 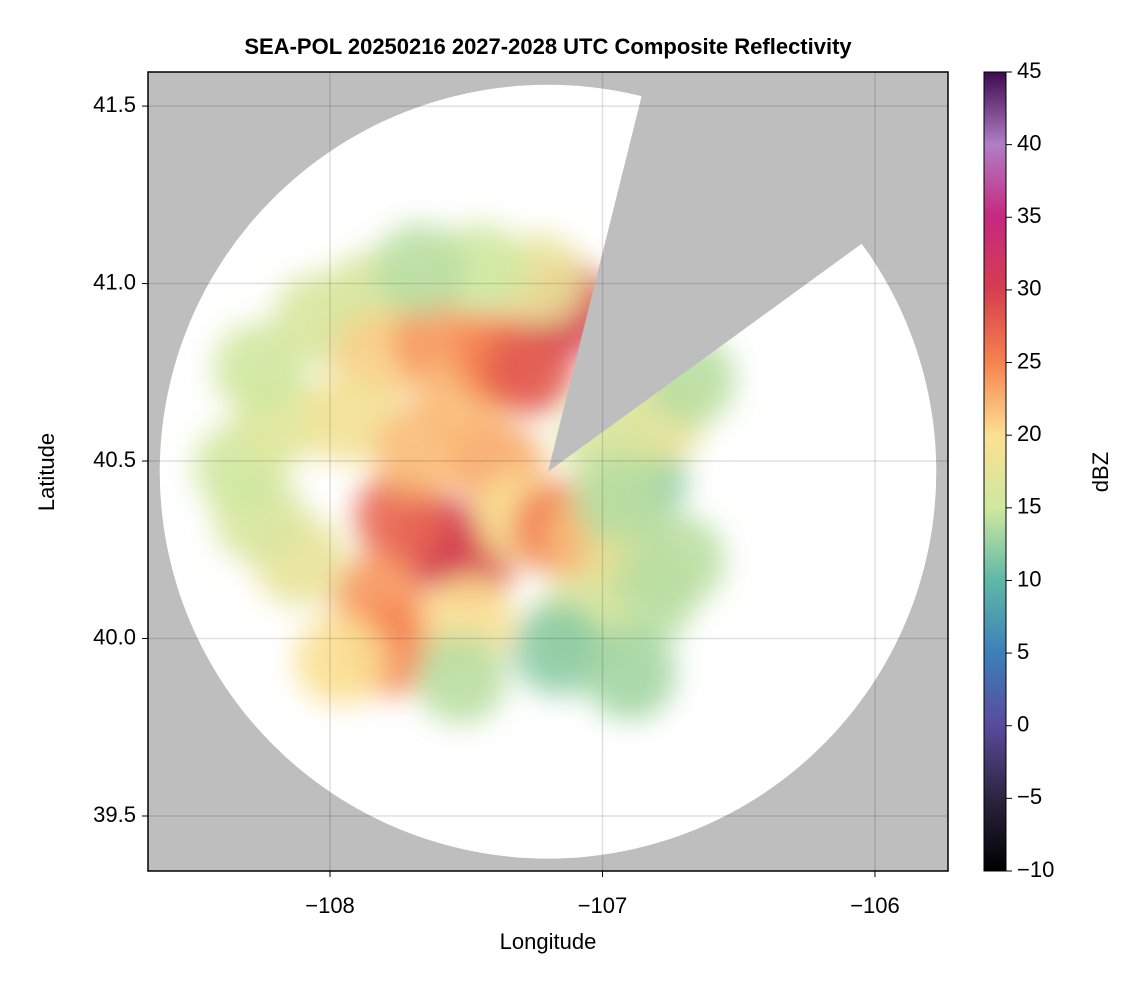 What do you see at coordinates (114, 104) in the screenshot?
I see `y-tick-label: 41.5` at bounding box center [114, 104].